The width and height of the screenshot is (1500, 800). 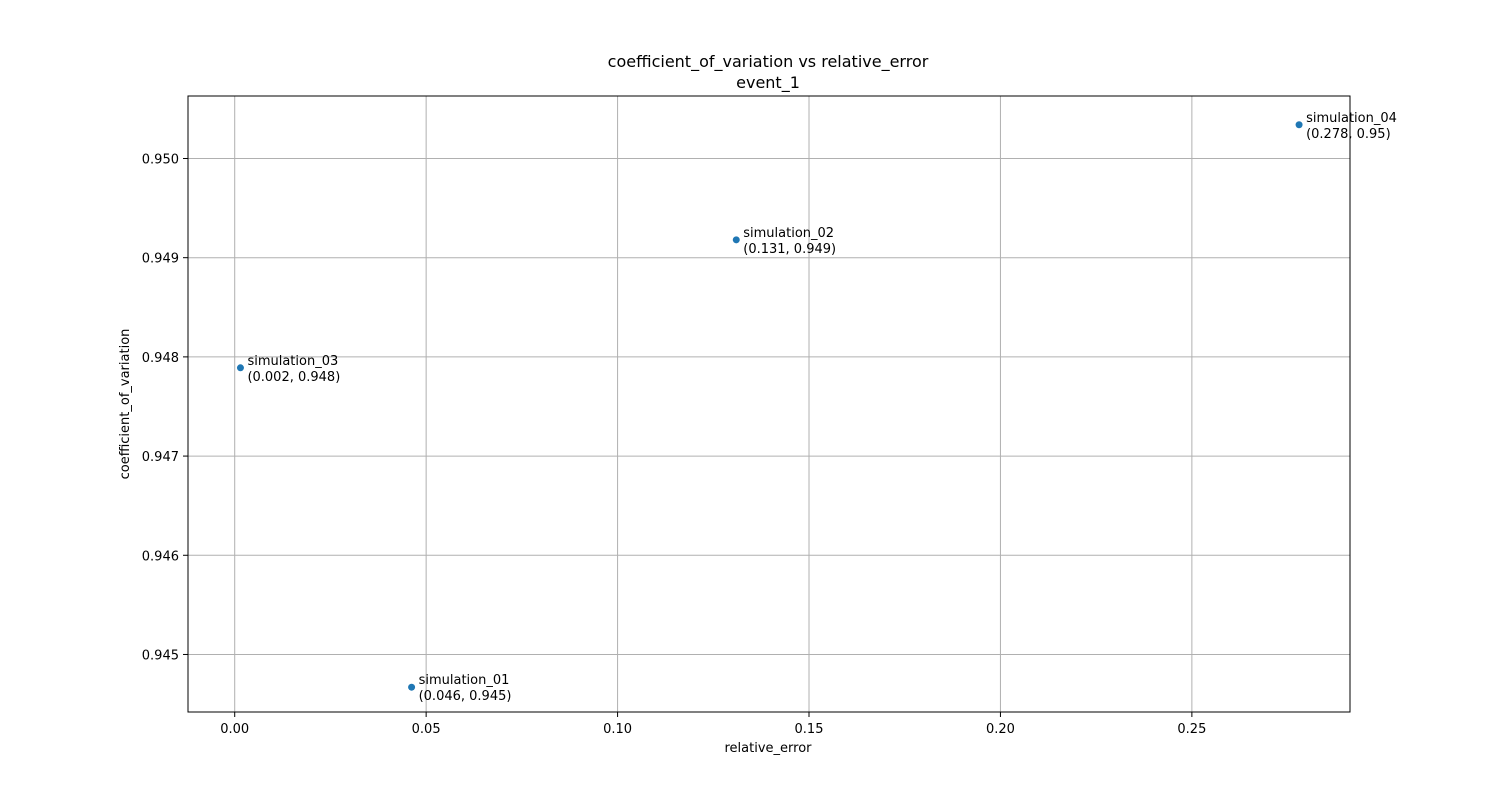 I want to click on y-tick-label: 0.945, so click(x=160, y=655).